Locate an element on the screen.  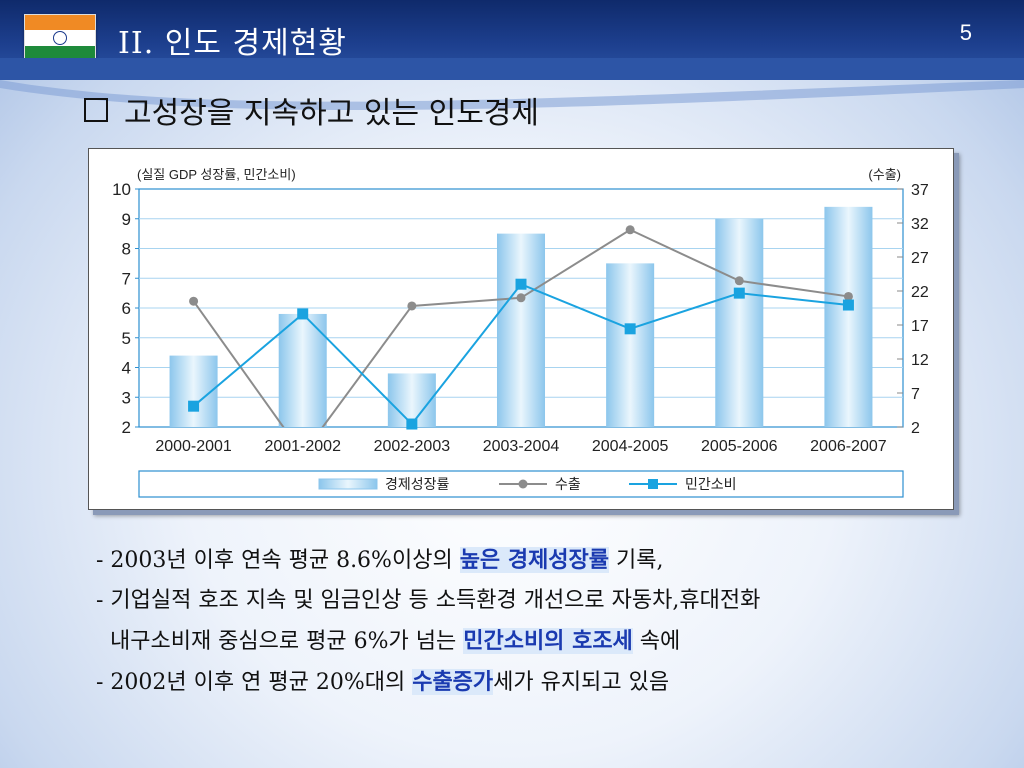
bullet-line: - 2003년 이후 연속 평균 8.6%이상의 높은 경제성장률 기록, is located at coordinates (428, 560).